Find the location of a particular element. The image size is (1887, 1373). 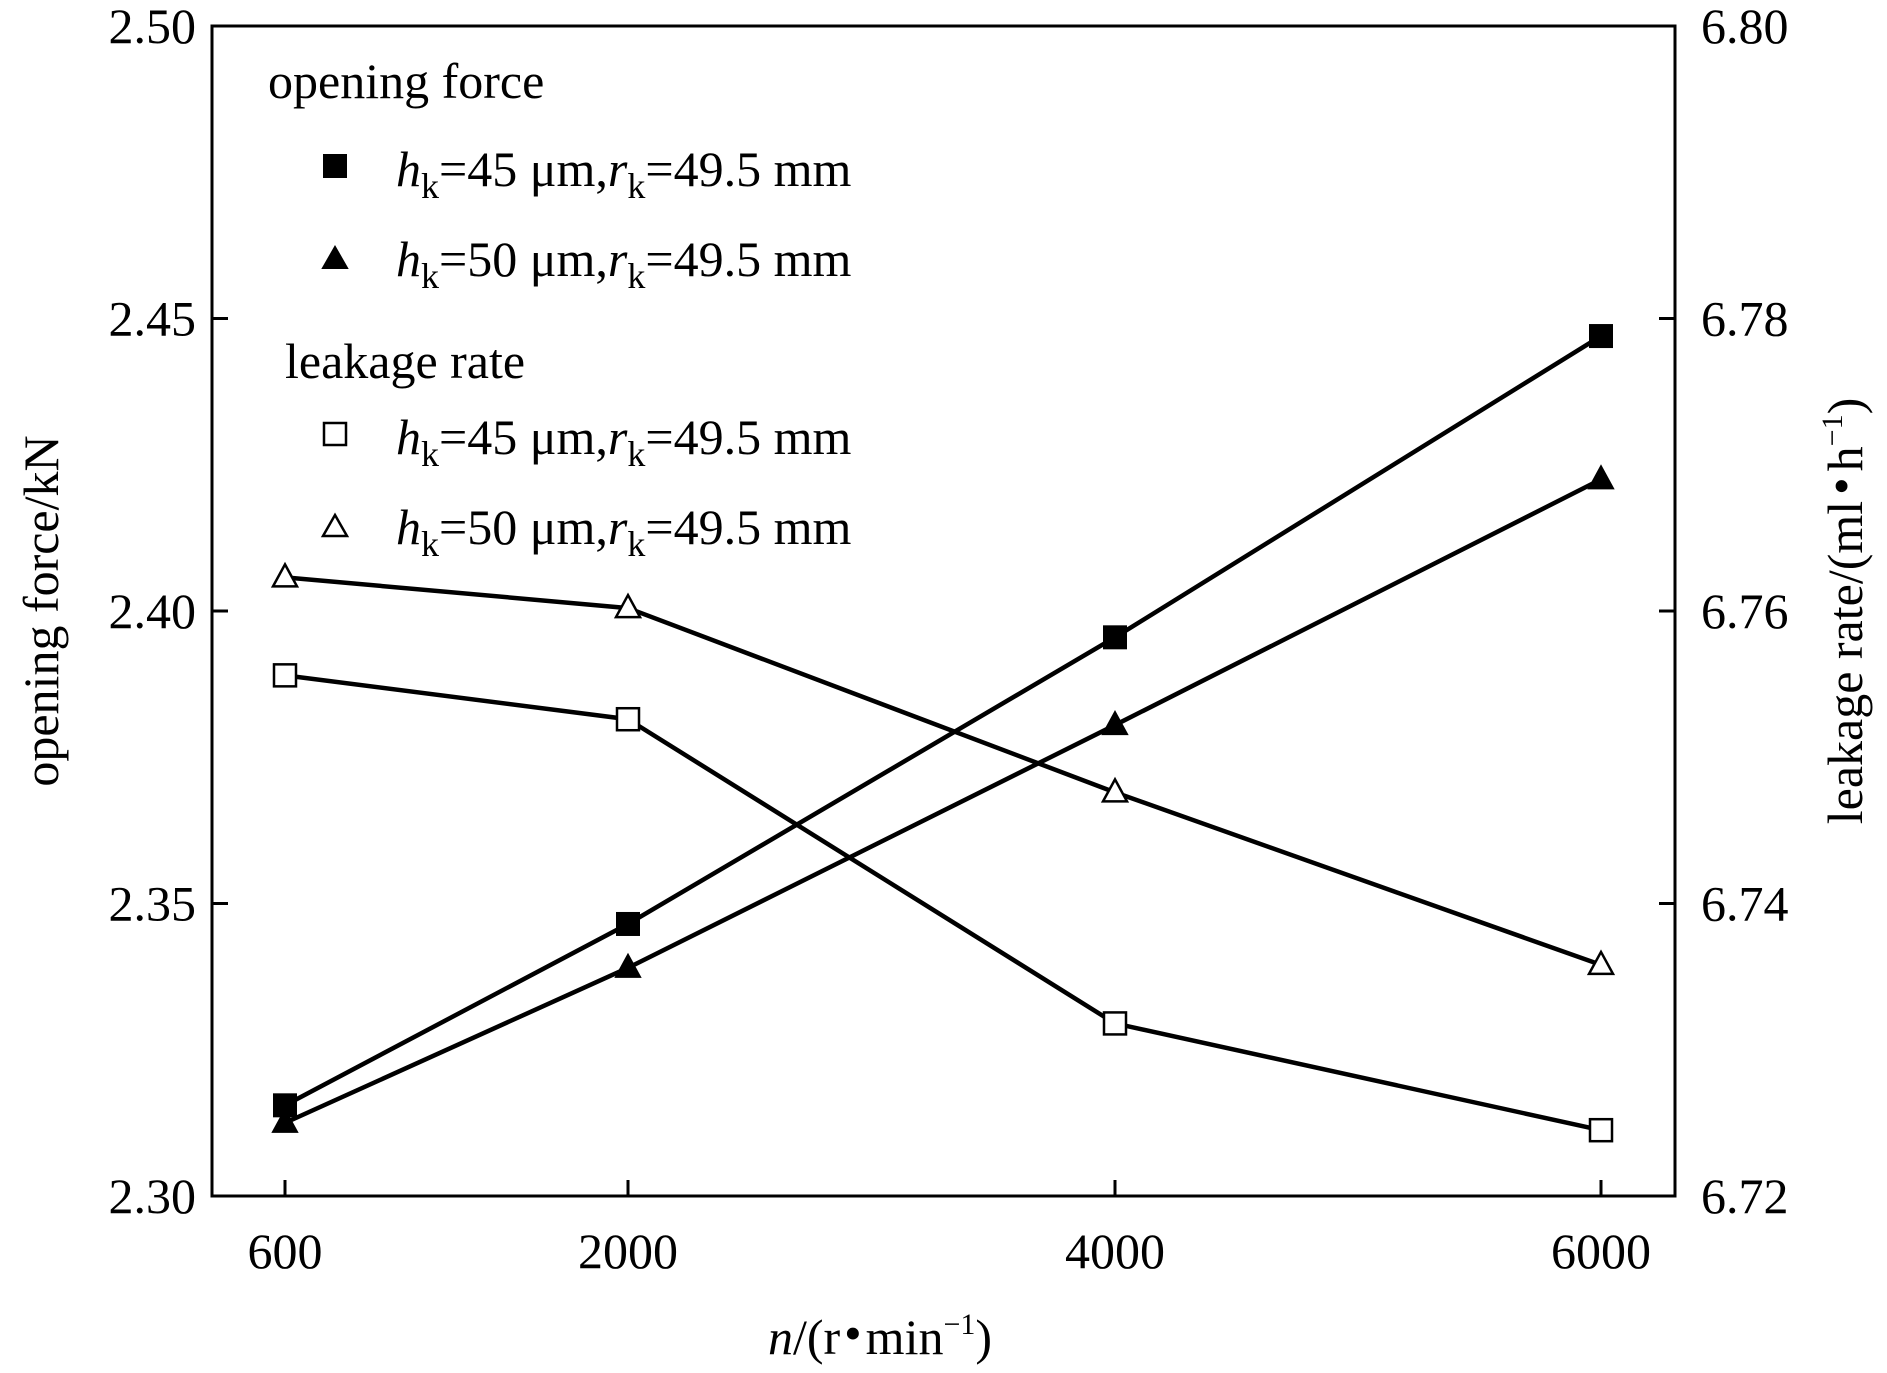

right-axis-tick-label: 6.78 is located at coordinates (1745, 319).